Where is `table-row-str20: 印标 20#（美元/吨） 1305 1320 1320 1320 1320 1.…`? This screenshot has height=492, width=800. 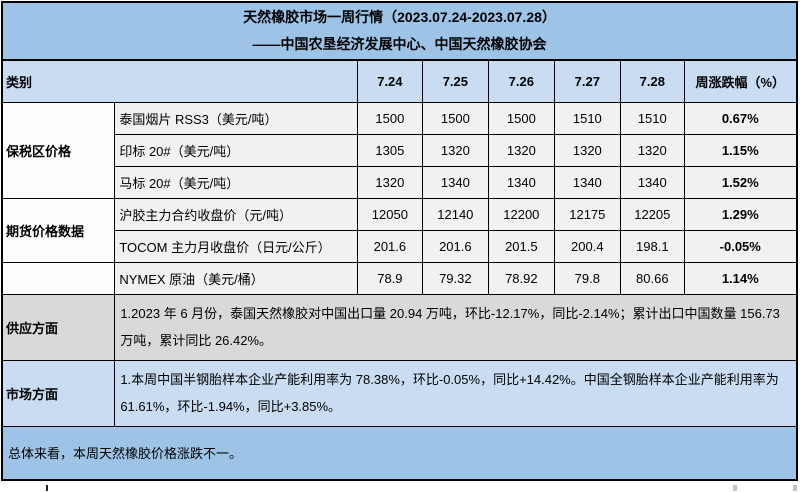
table-row-str20: 印标 20#（美元/吨） 1305 1320 1320 1320 1320 1.… is located at coordinates (400, 150).